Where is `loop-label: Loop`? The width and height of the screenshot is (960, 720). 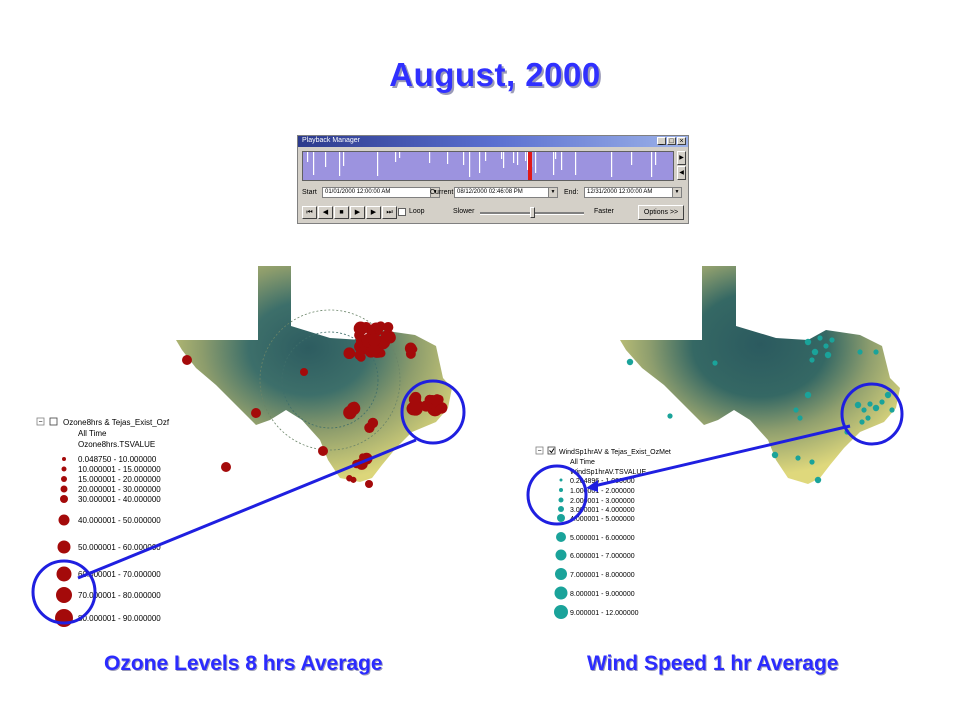 loop-label: Loop is located at coordinates (417, 211).